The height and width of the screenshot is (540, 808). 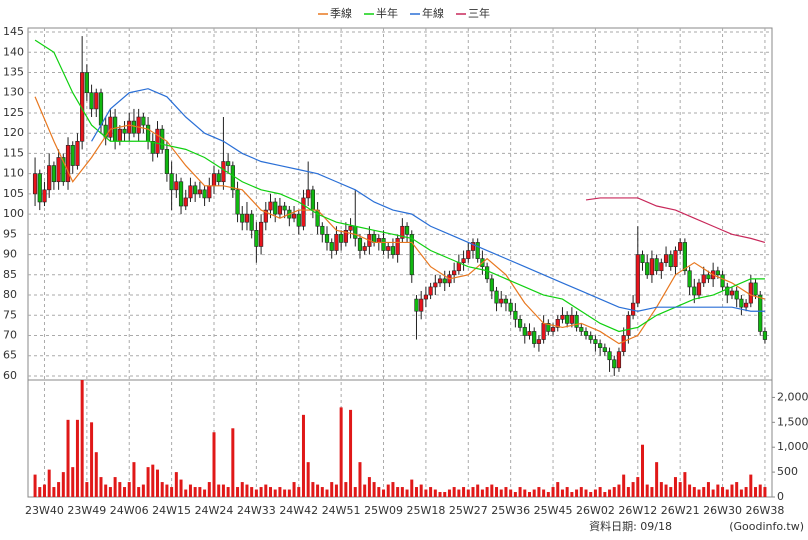 I want to click on x-tick-label: 24W15, so click(x=171, y=510).